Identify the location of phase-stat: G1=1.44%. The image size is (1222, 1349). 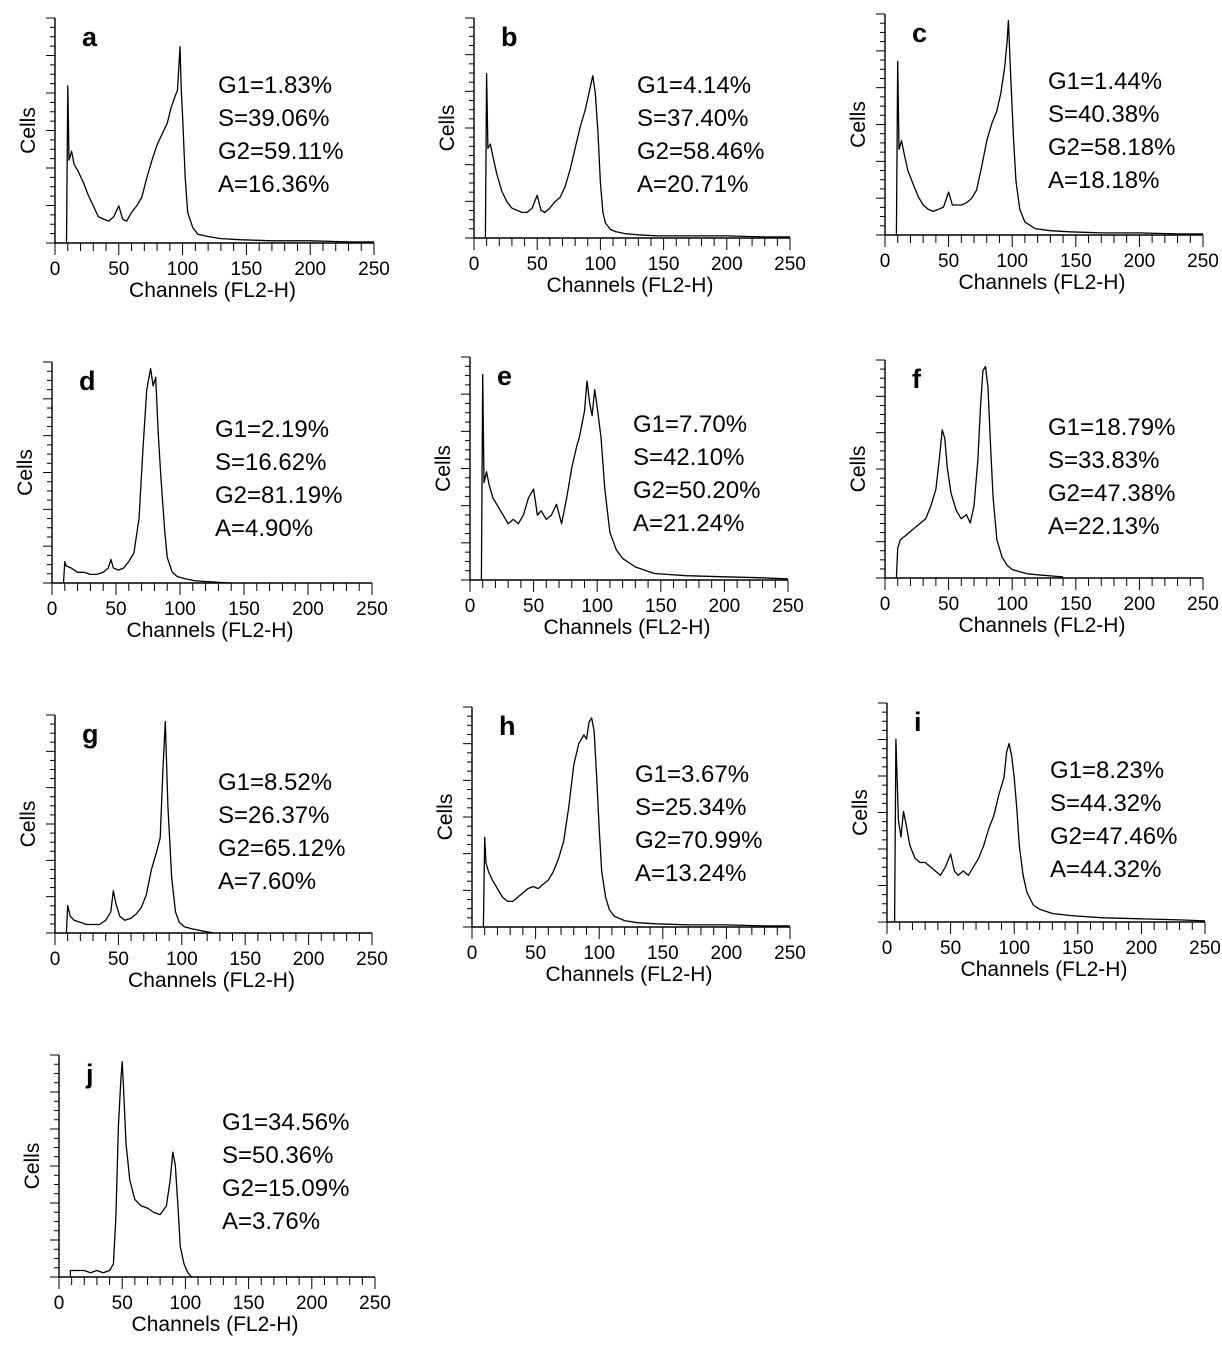
(1105, 81).